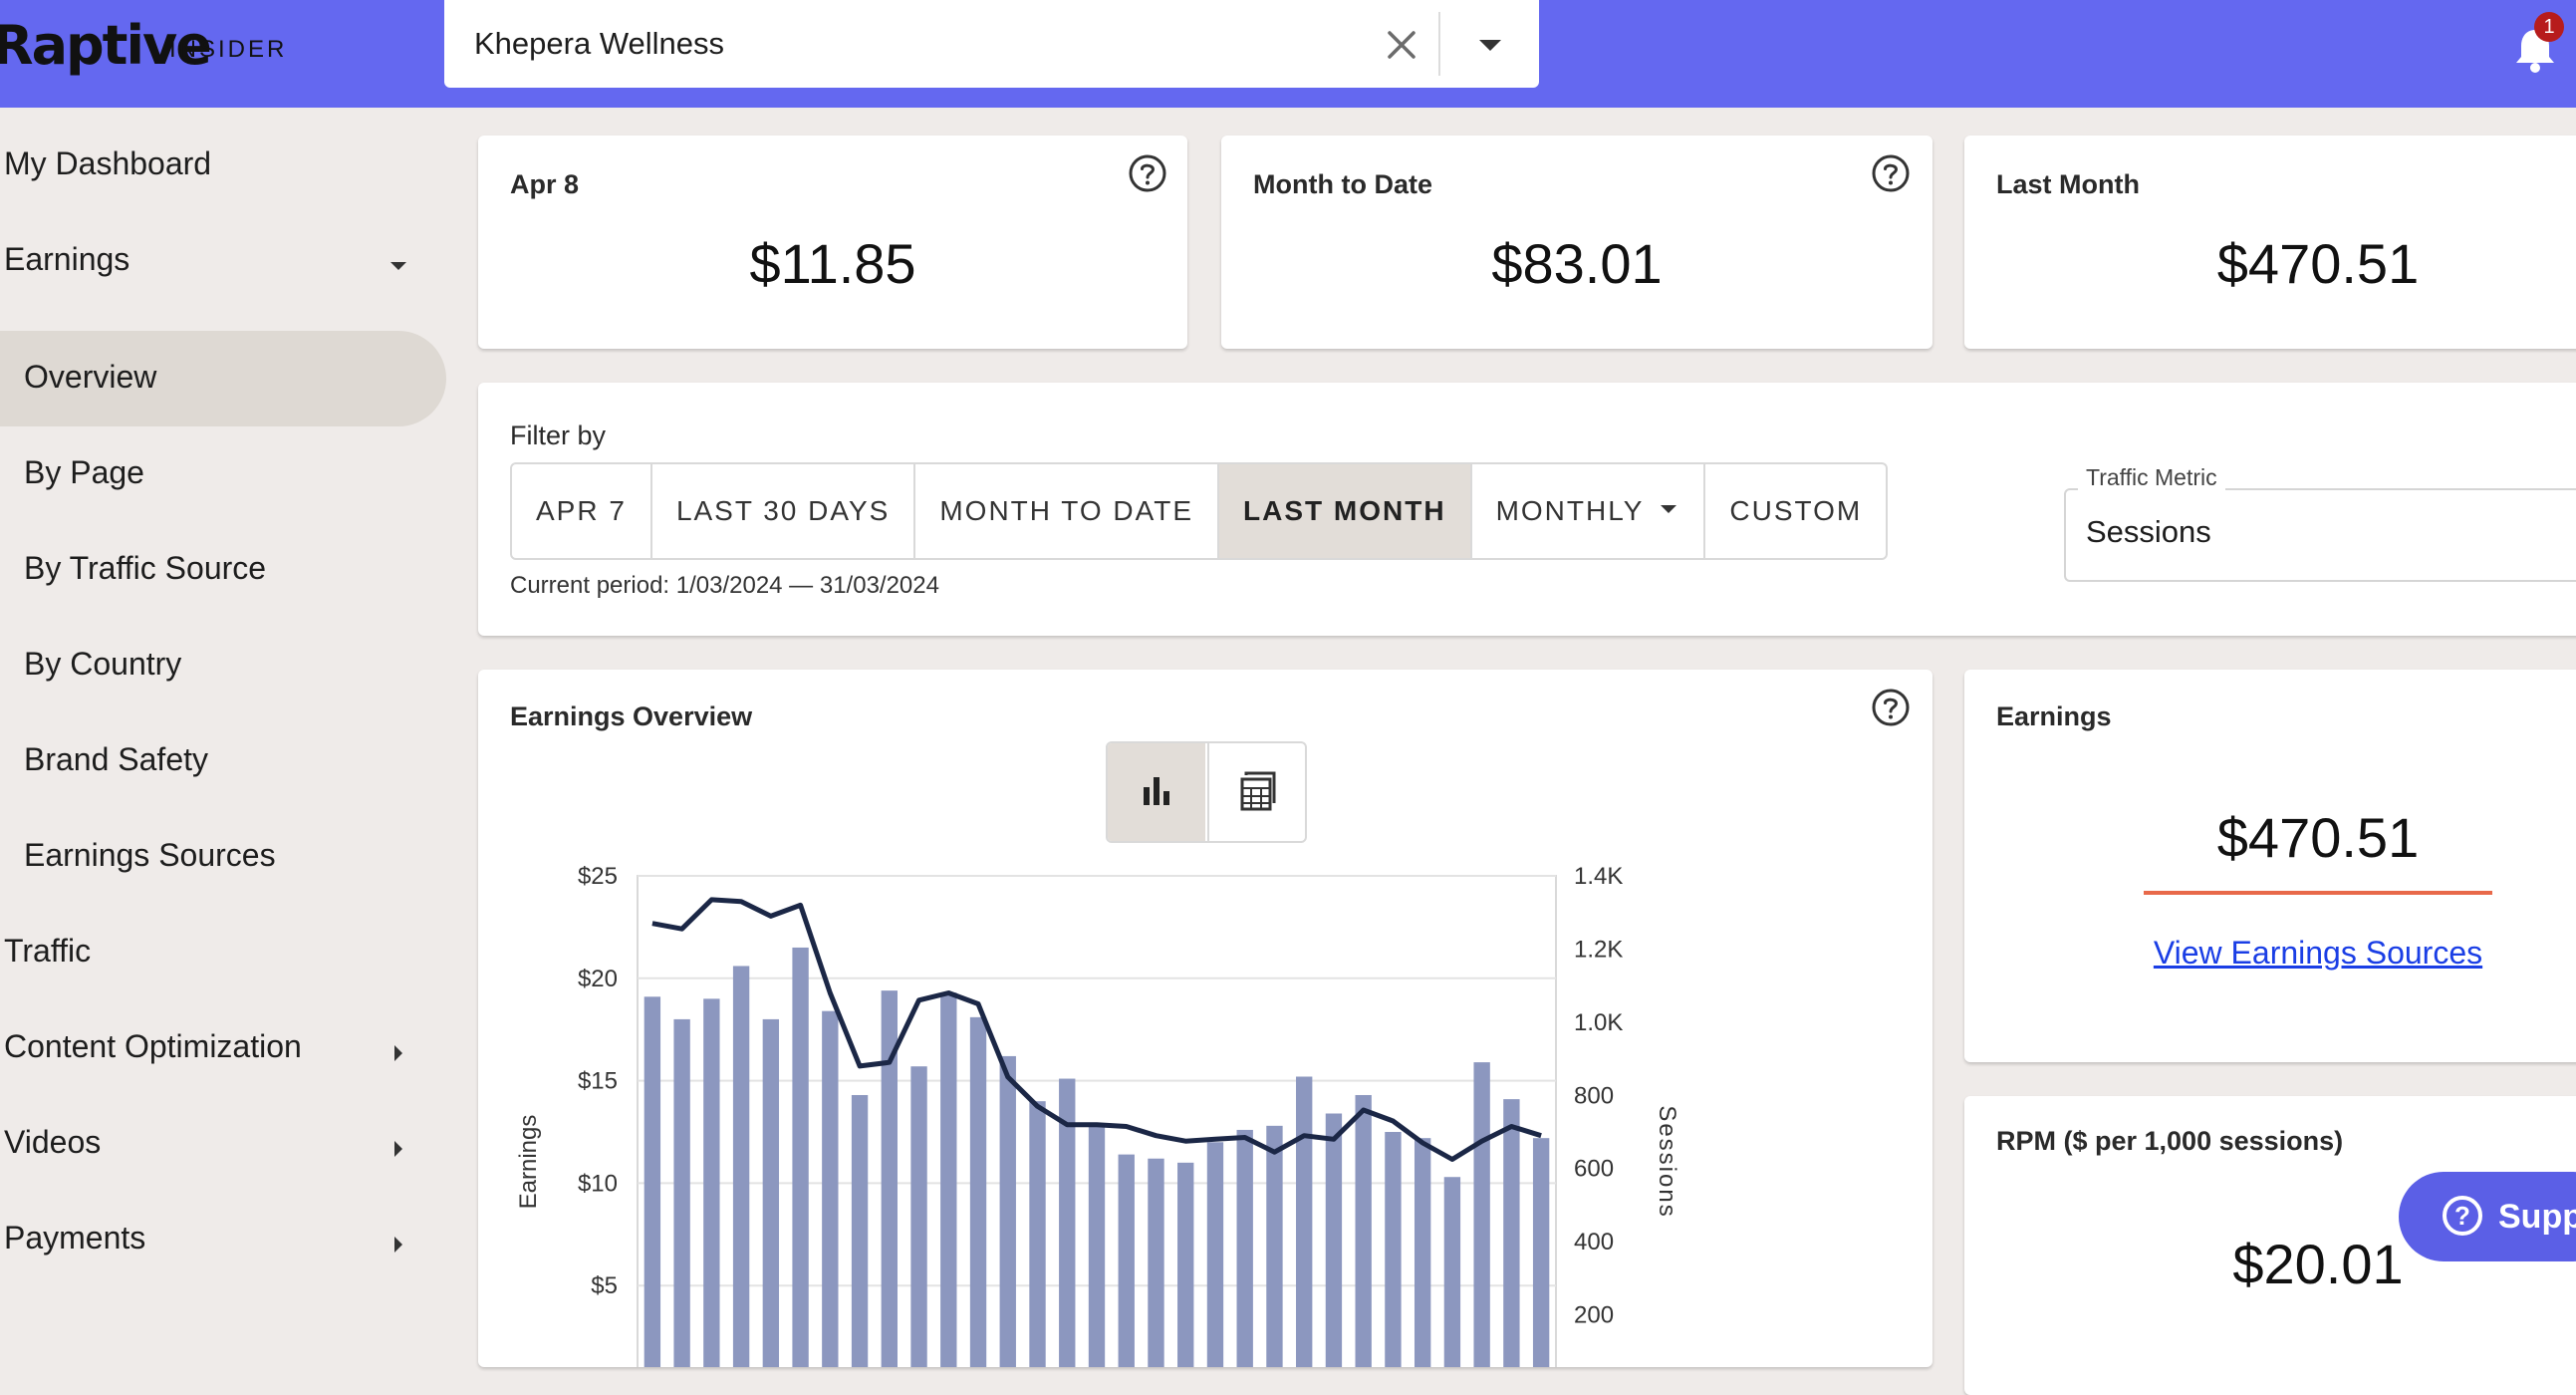 The image size is (2576, 1395). Describe the element at coordinates (2462, 1216) in the screenshot. I see `help-icon: ?` at that location.